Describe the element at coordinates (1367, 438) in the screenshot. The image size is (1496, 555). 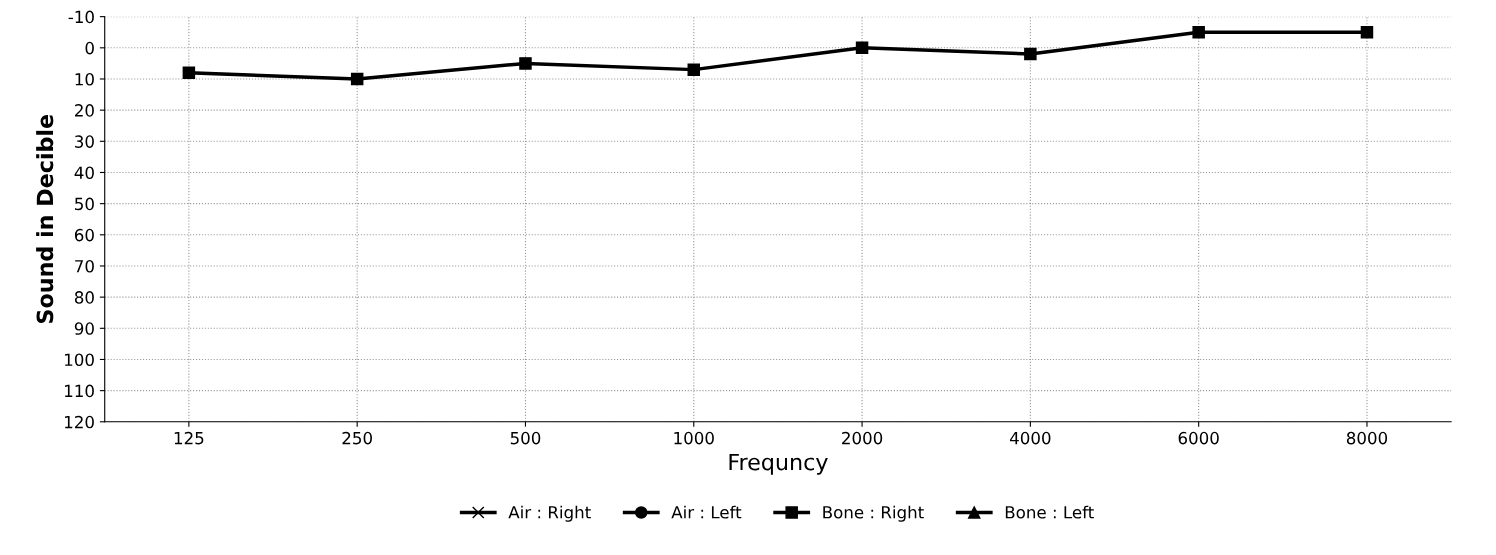
I see `x-tick-label: 8000` at that location.